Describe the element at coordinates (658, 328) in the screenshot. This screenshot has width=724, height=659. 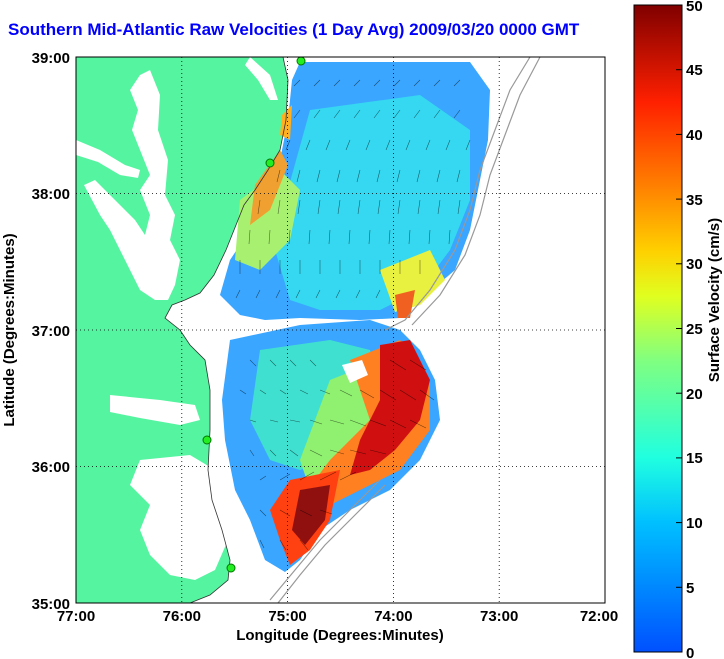
I see `colorbar` at that location.